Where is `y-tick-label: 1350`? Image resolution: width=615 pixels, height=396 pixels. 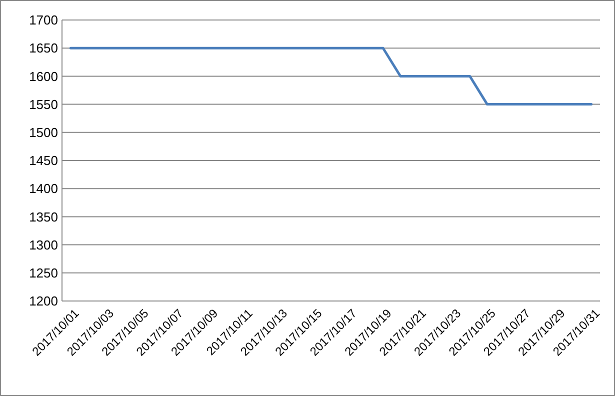 y-tick-label: 1350 is located at coordinates (43, 216).